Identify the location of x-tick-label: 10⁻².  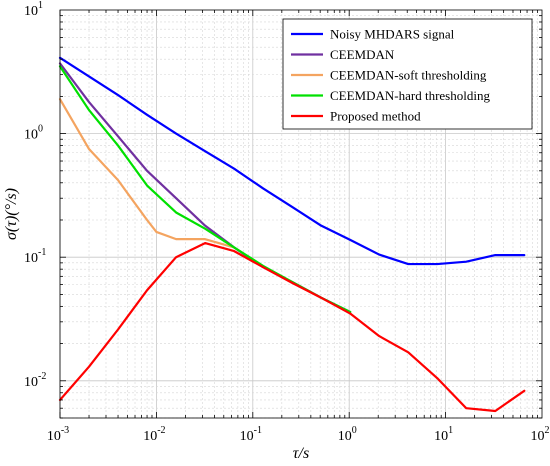
(154, 434).